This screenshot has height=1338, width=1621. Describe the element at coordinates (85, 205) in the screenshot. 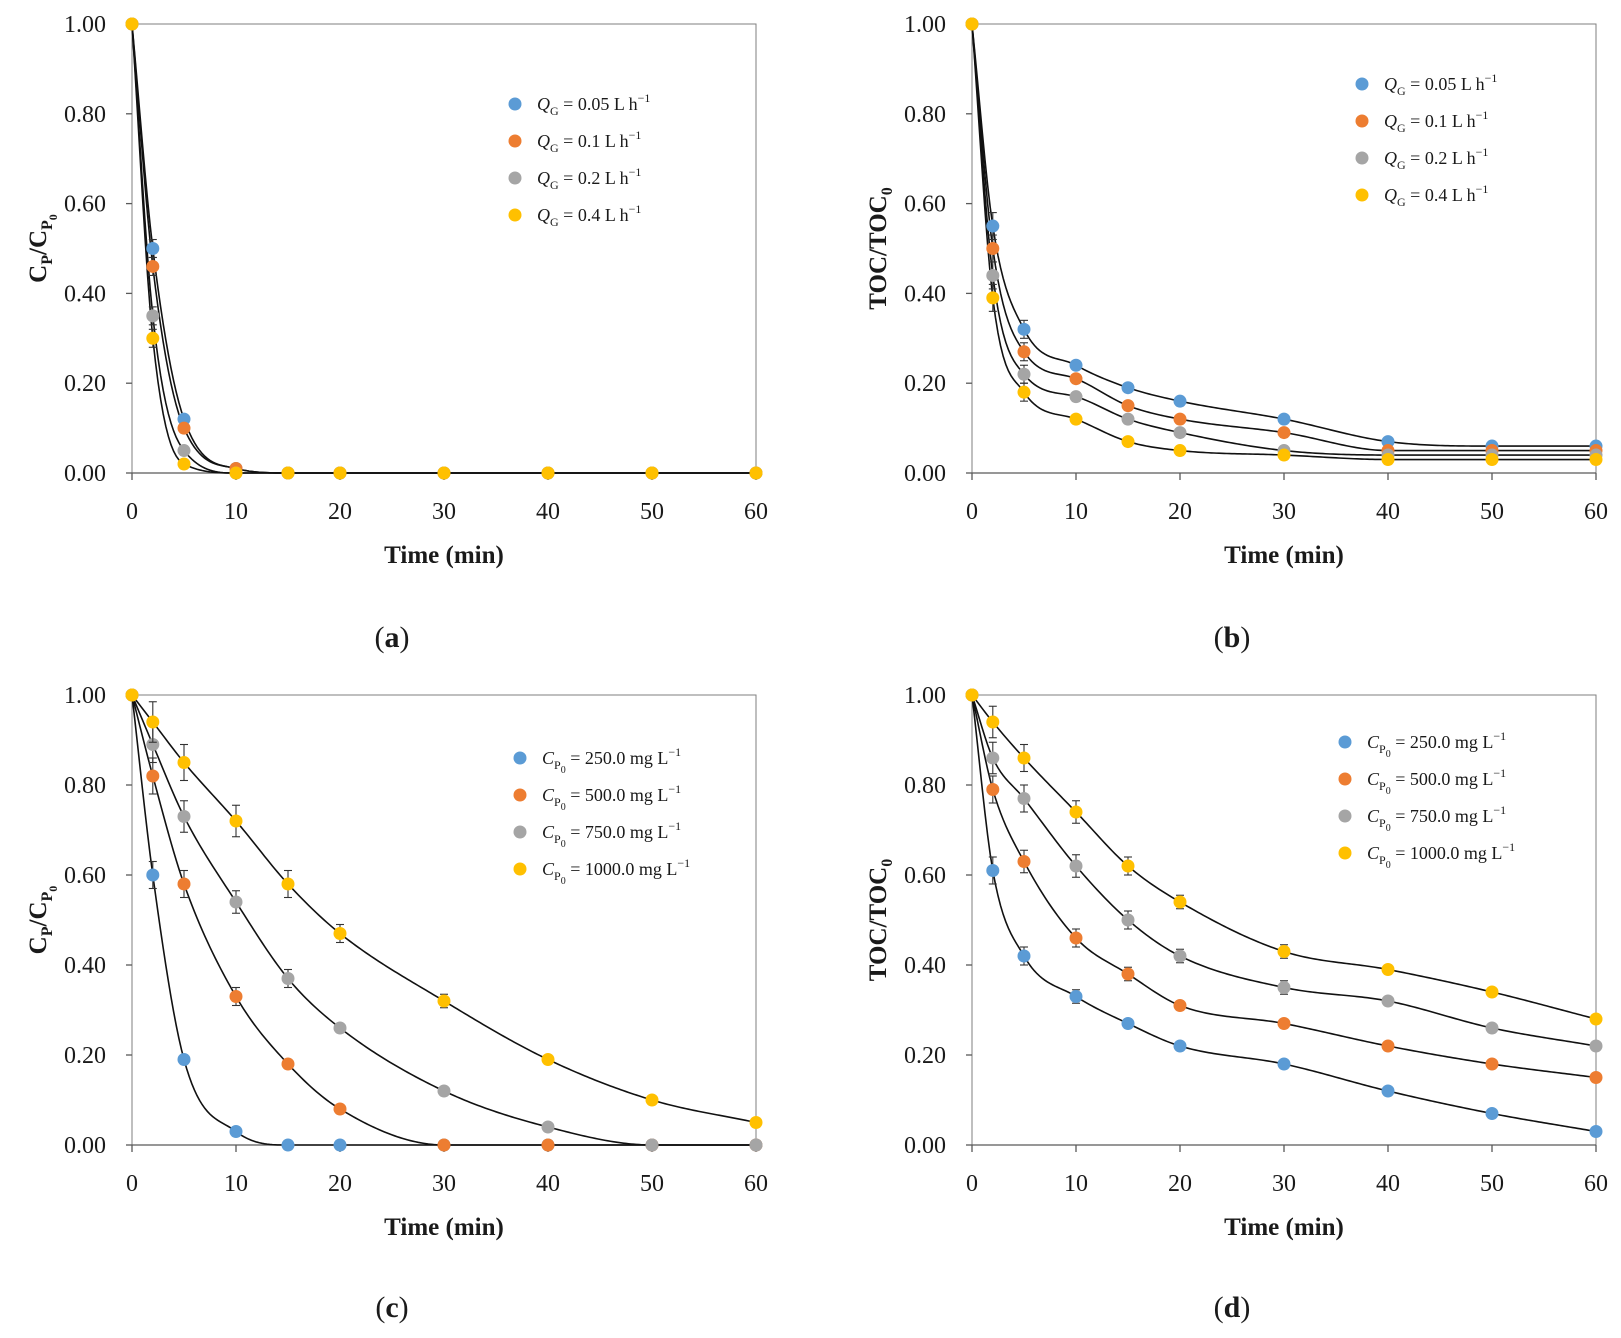

I see `y-tick-label: 0.60` at that location.